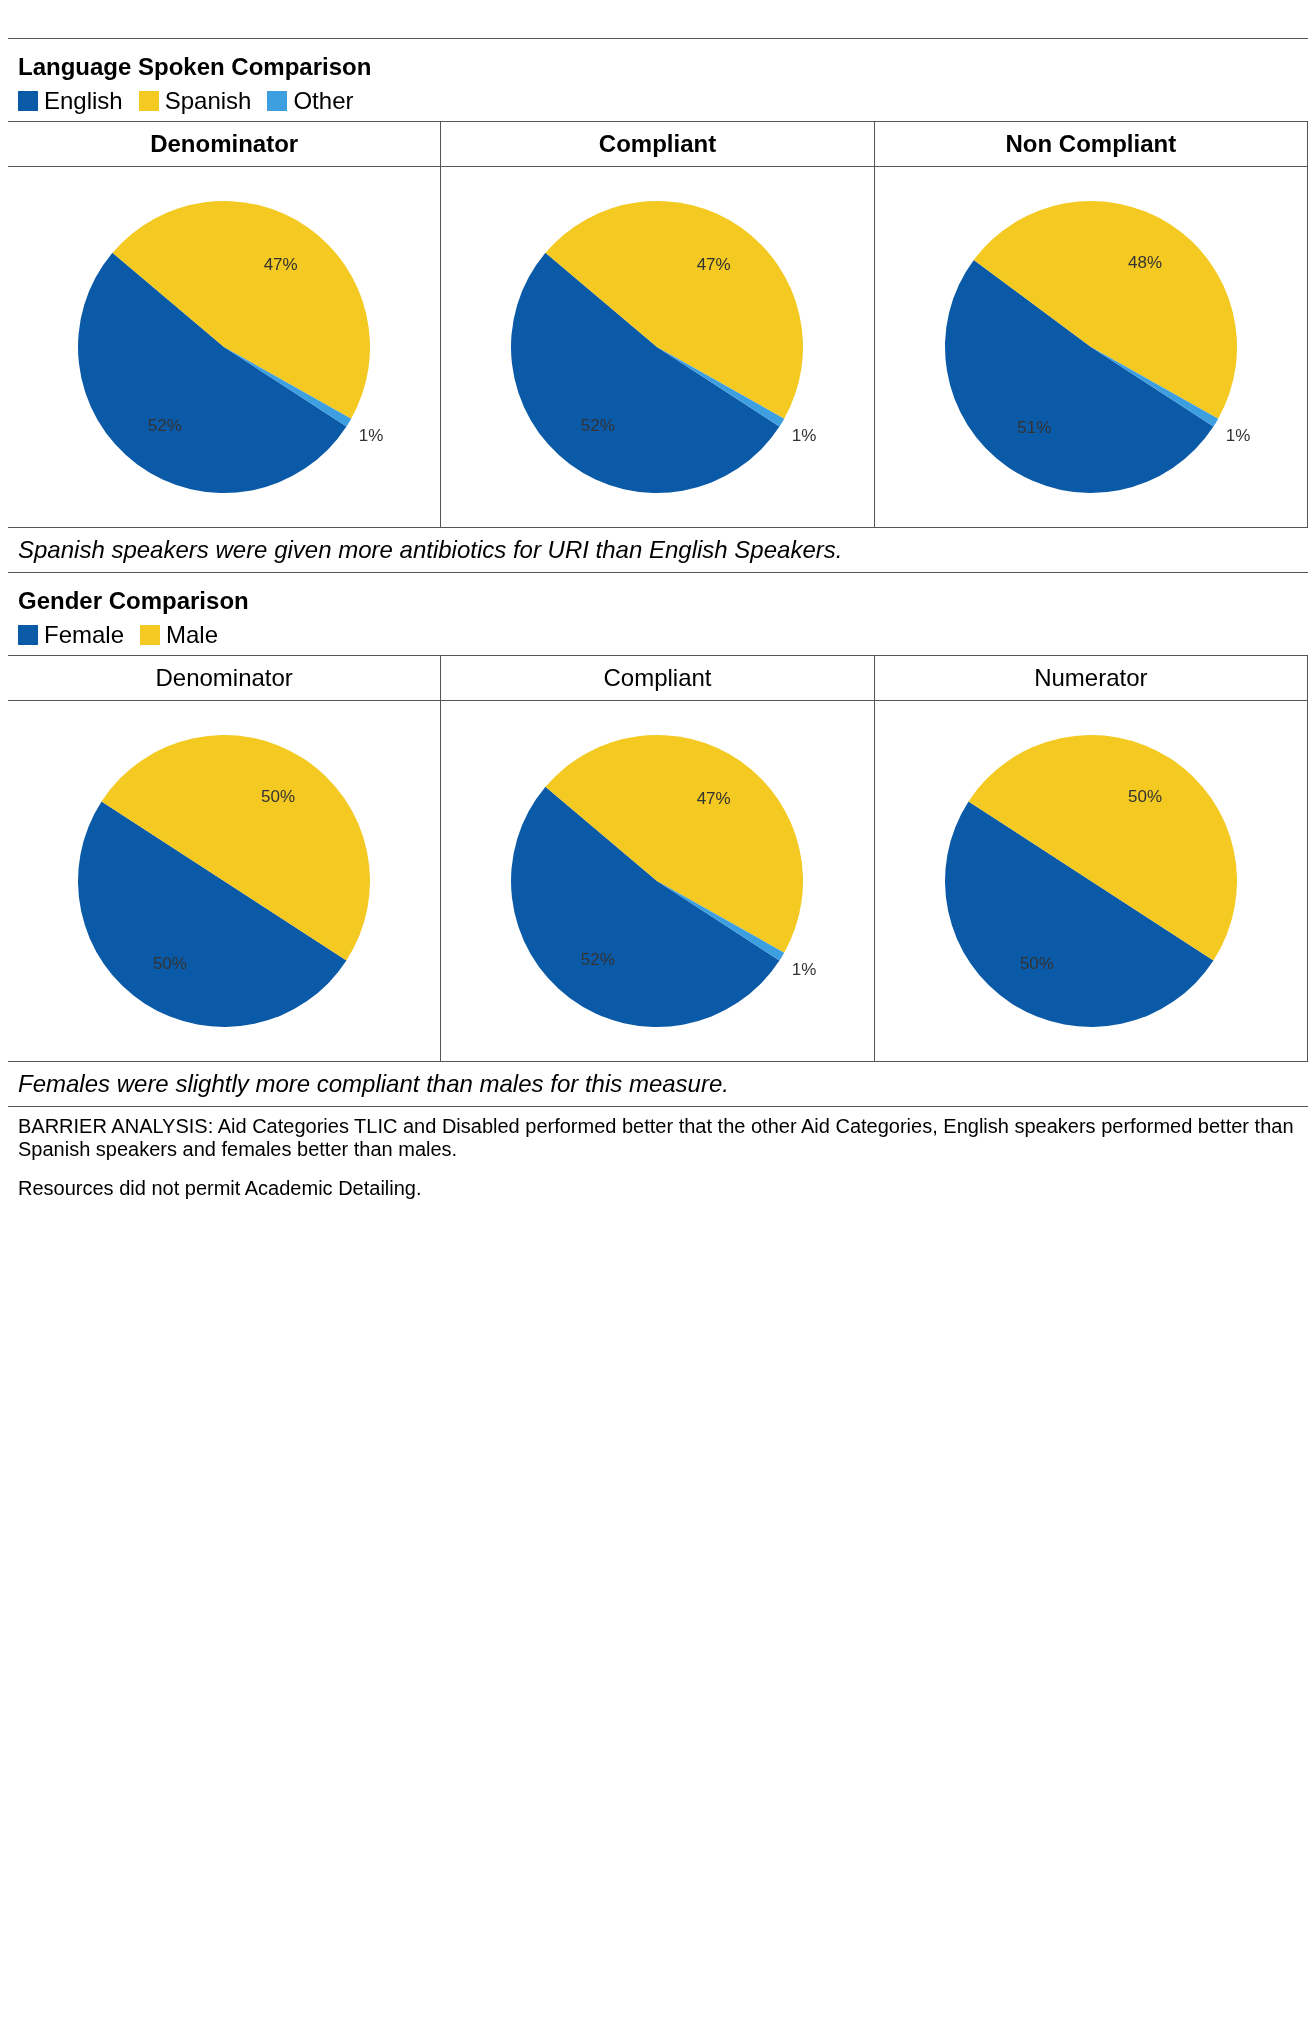 This screenshot has height=2022, width=1316. I want to click on legend-title: Language Spoken Comparison, so click(195, 67).